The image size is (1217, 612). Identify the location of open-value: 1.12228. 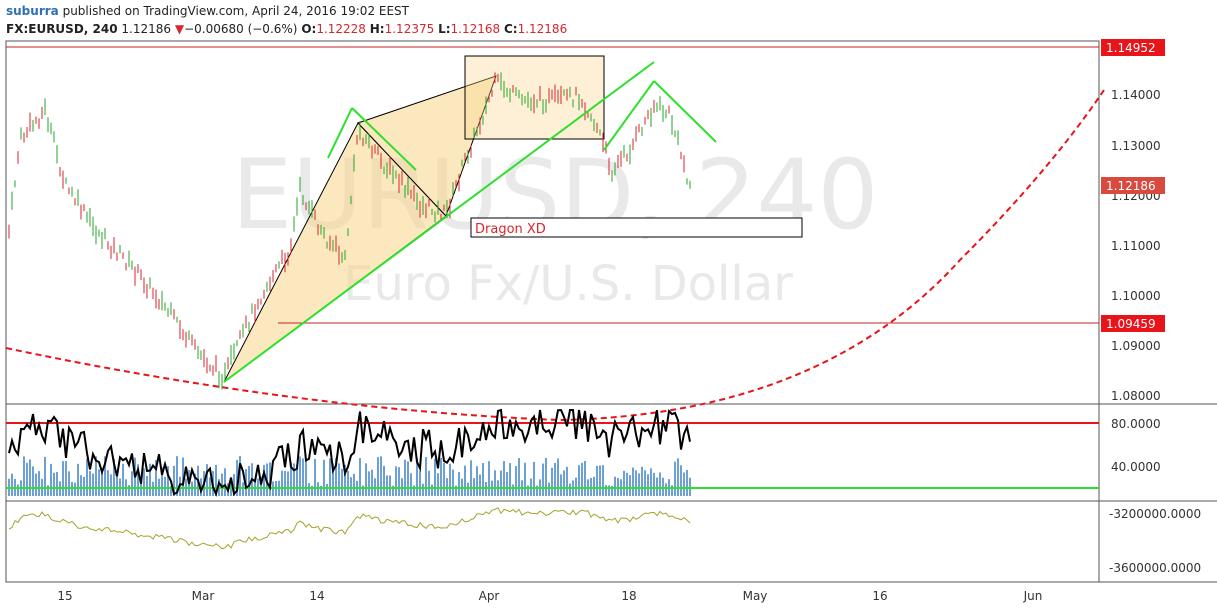
(341, 29).